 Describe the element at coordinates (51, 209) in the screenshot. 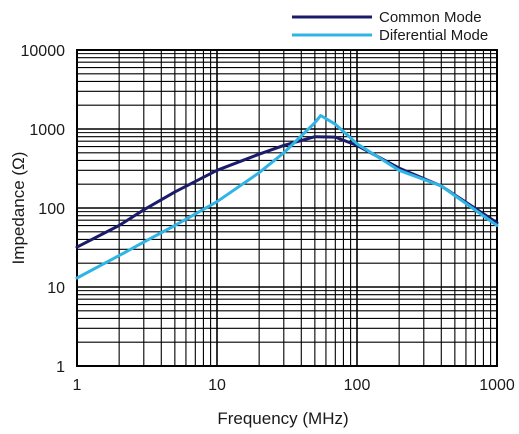

I see `y-tick-label: 100` at that location.